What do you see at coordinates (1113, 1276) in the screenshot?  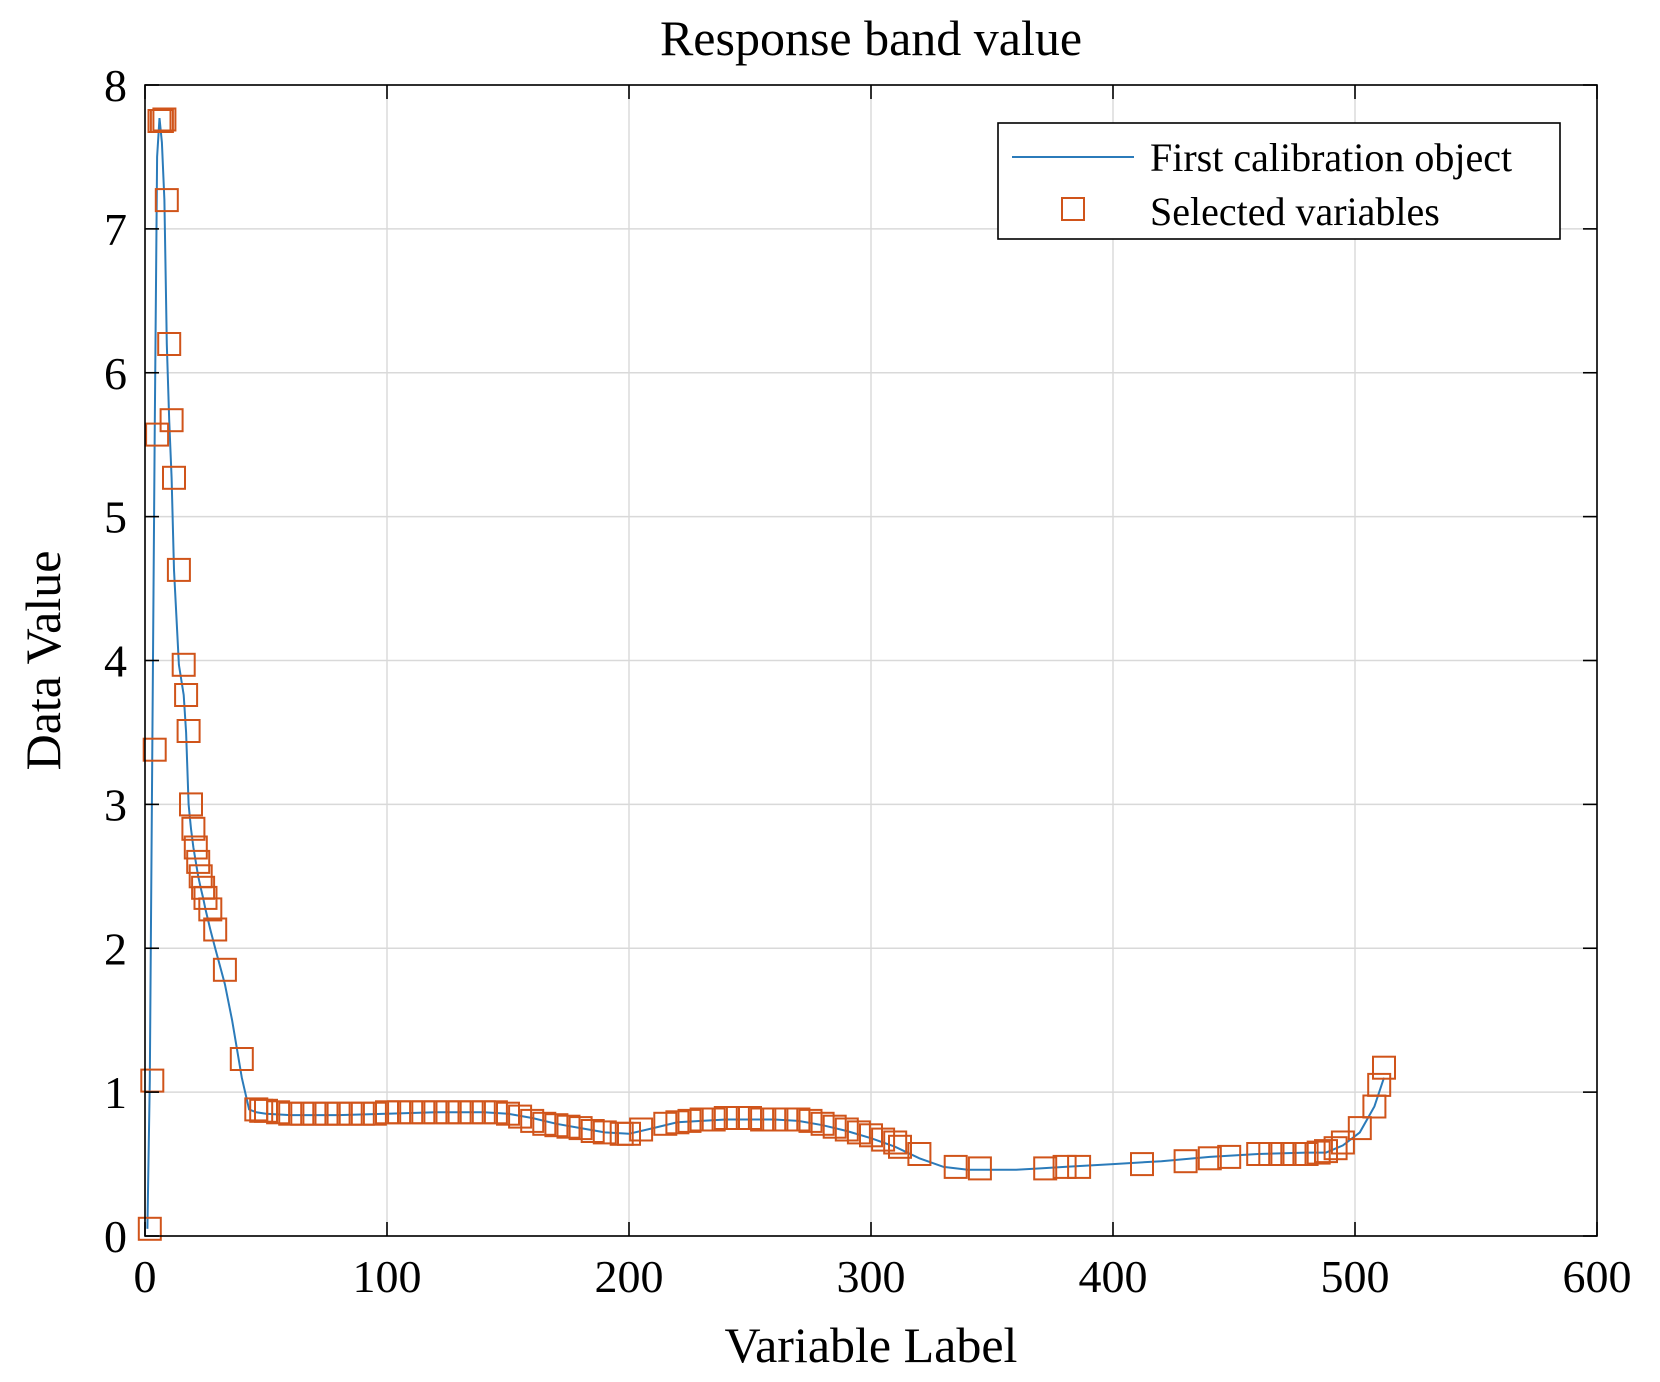 I see `x-tick-label: 400` at bounding box center [1113, 1276].